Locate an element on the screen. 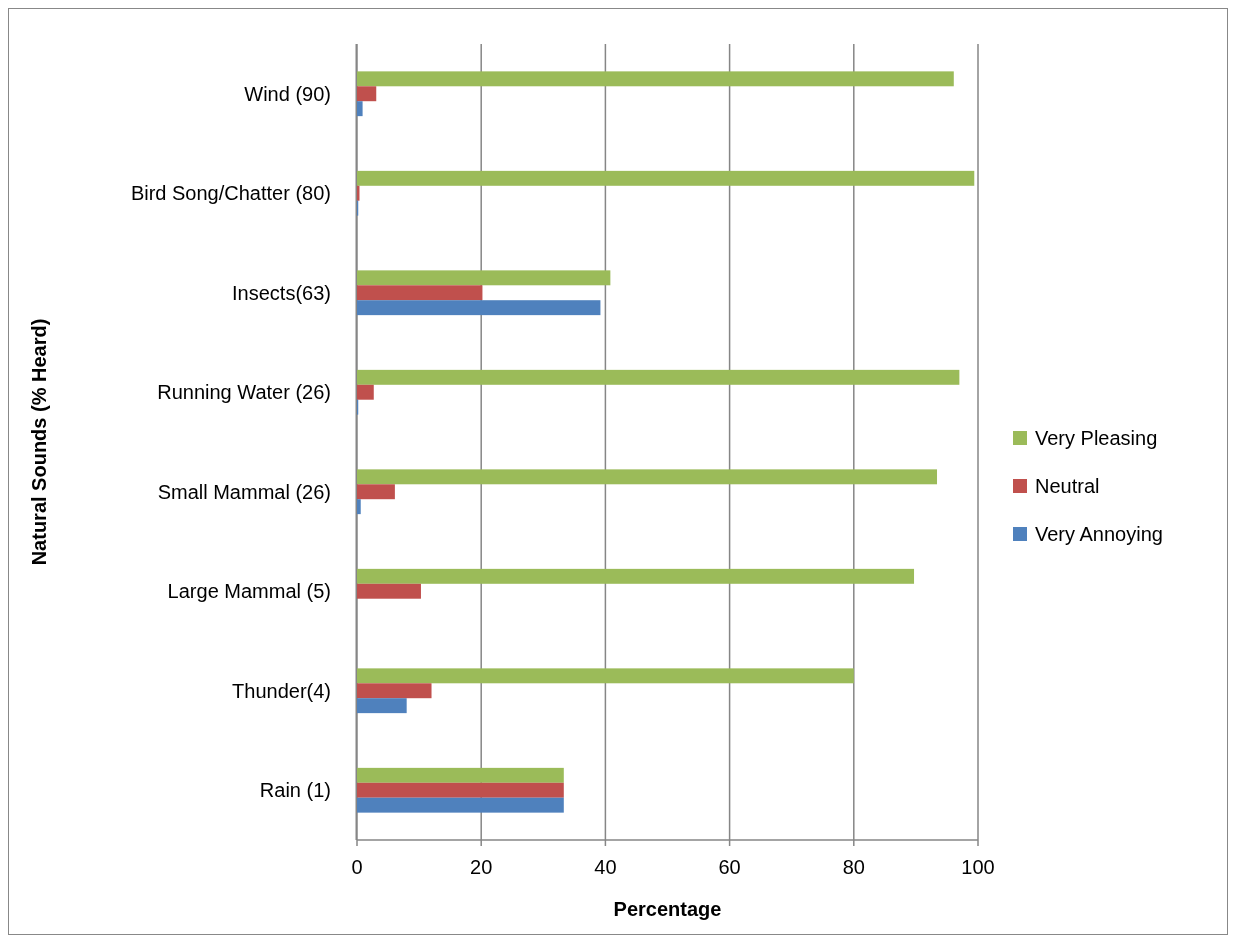 The height and width of the screenshot is (943, 1236). y-tick-label: Large Mammal (5) is located at coordinates (249, 591).